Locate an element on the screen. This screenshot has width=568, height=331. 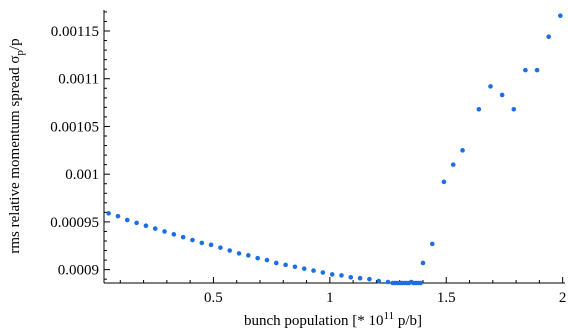
x-tick-label: 0.5 is located at coordinates (213, 298).